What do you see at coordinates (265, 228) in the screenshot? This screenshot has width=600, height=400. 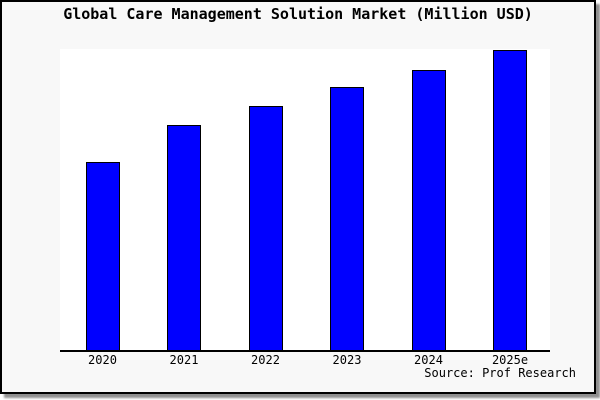 I see `bar-2022` at bounding box center [265, 228].